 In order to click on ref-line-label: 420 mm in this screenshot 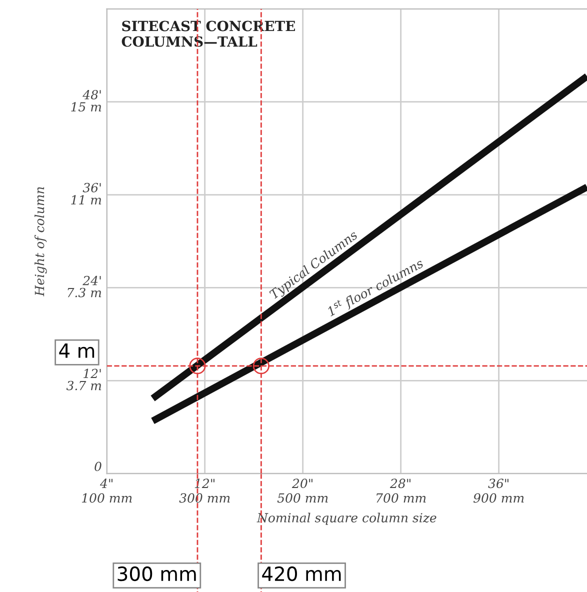, I will do `click(301, 574)`.